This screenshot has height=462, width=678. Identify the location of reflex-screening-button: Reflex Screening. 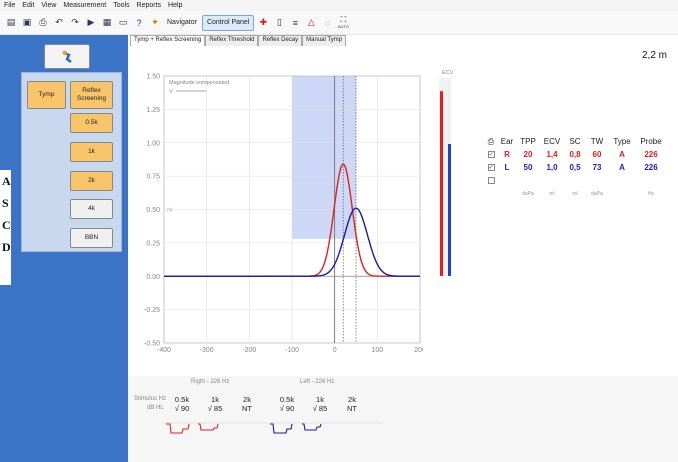
(91, 95).